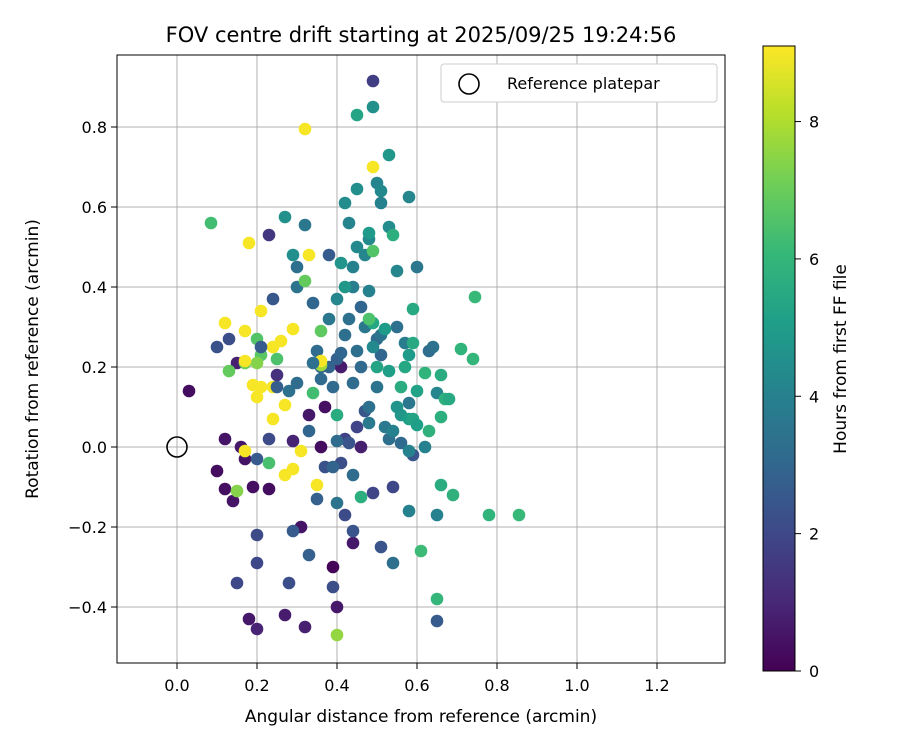 Image resolution: width=900 pixels, height=750 pixels. What do you see at coordinates (807, 397) in the screenshot?
I see `colorbar-ticks: 0 2 4 6 8` at bounding box center [807, 397].